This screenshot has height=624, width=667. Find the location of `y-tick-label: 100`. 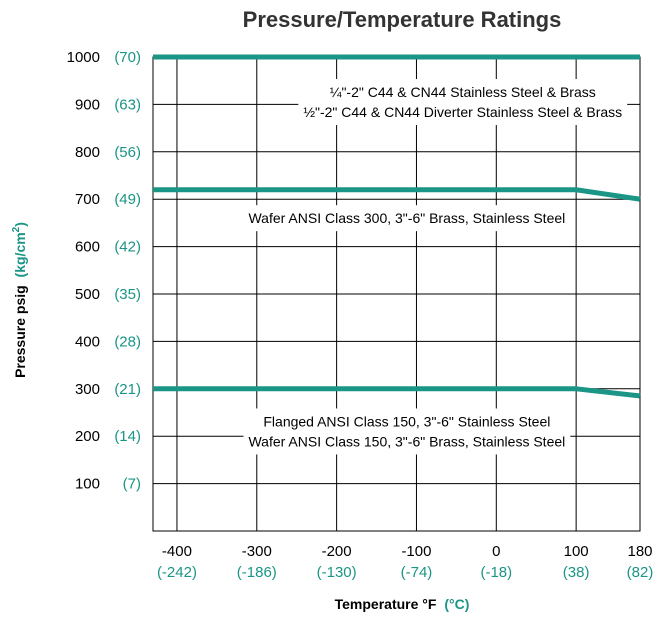

y-tick-label: 100 is located at coordinates (87, 484).